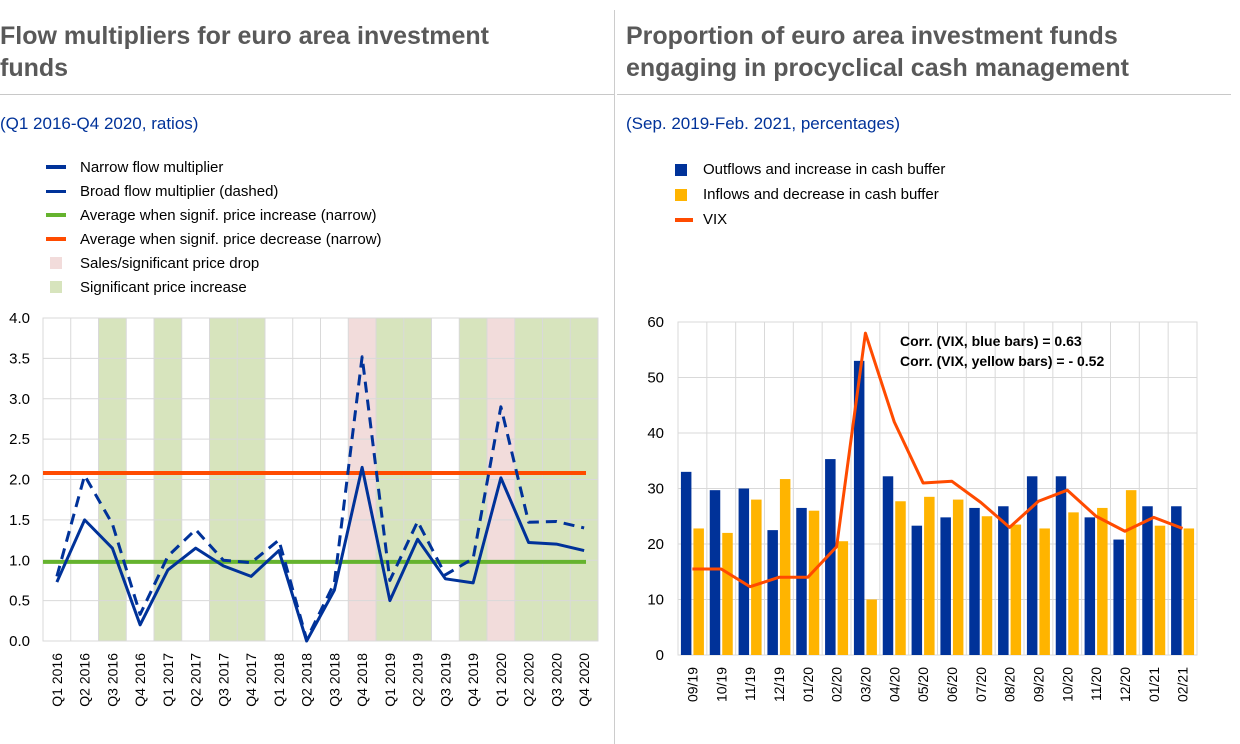 This screenshot has width=1240, height=744. What do you see at coordinates (692, 684) in the screenshot?
I see `x-tick-label: 09/19` at bounding box center [692, 684].